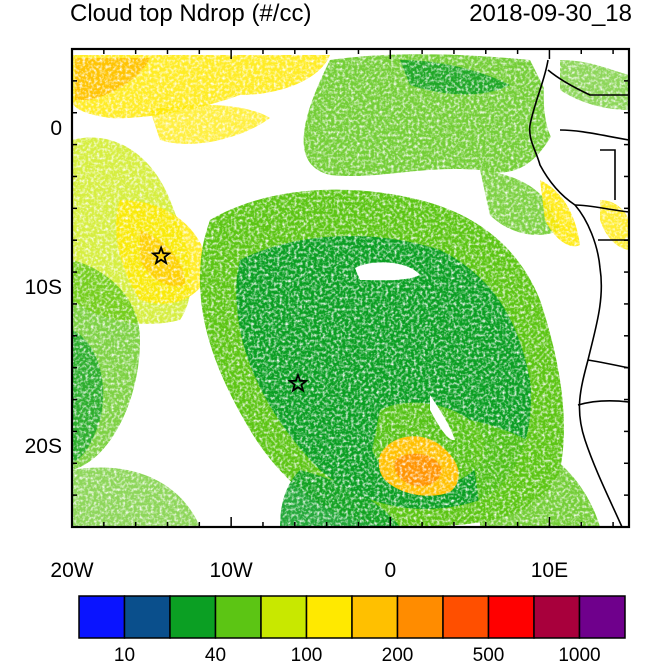 The height and width of the screenshot is (667, 650). Describe the element at coordinates (43, 447) in the screenshot. I see `y-tick-label: 20S` at that location.